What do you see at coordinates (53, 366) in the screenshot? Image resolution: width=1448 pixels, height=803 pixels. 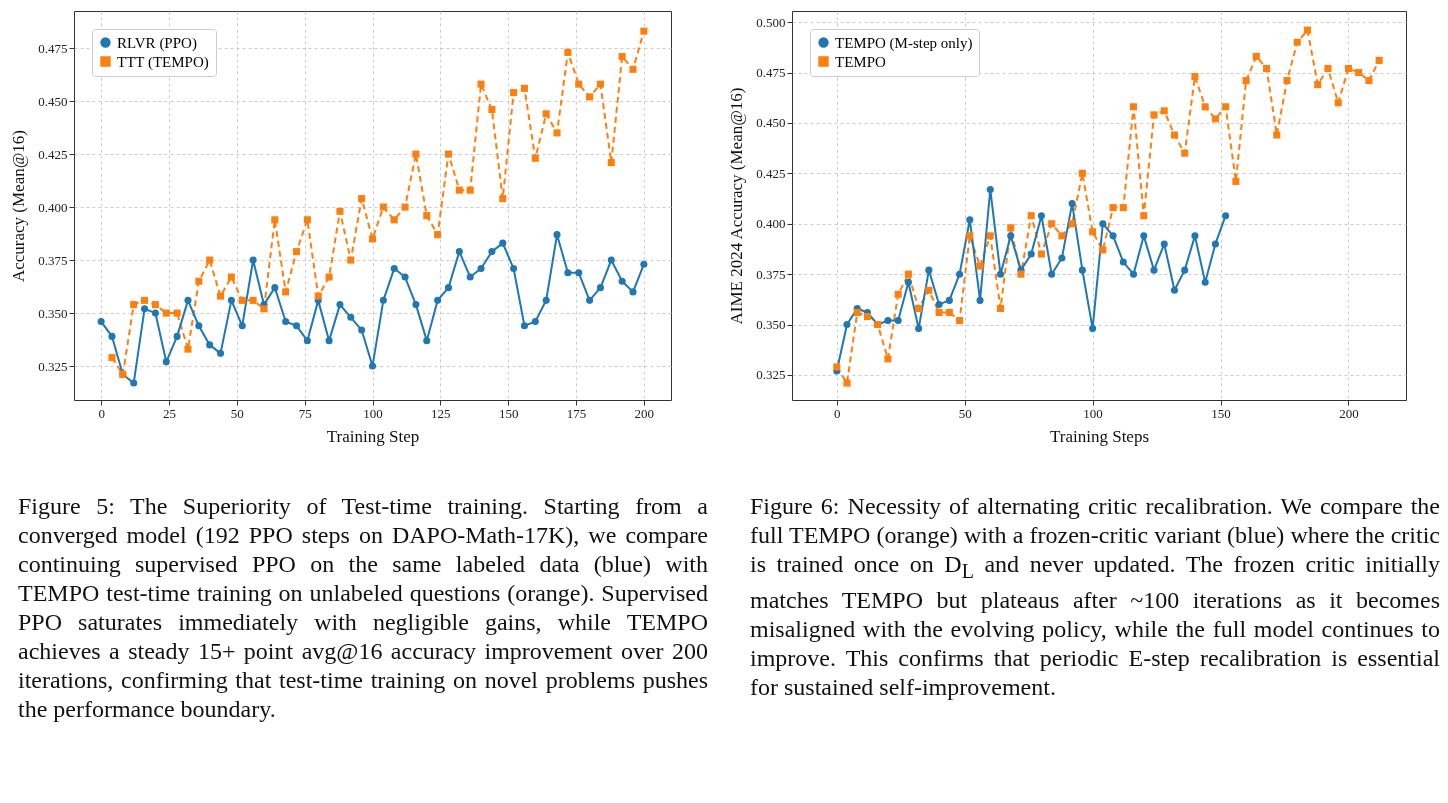 I see `y-tick-label: 0.325` at bounding box center [53, 366].